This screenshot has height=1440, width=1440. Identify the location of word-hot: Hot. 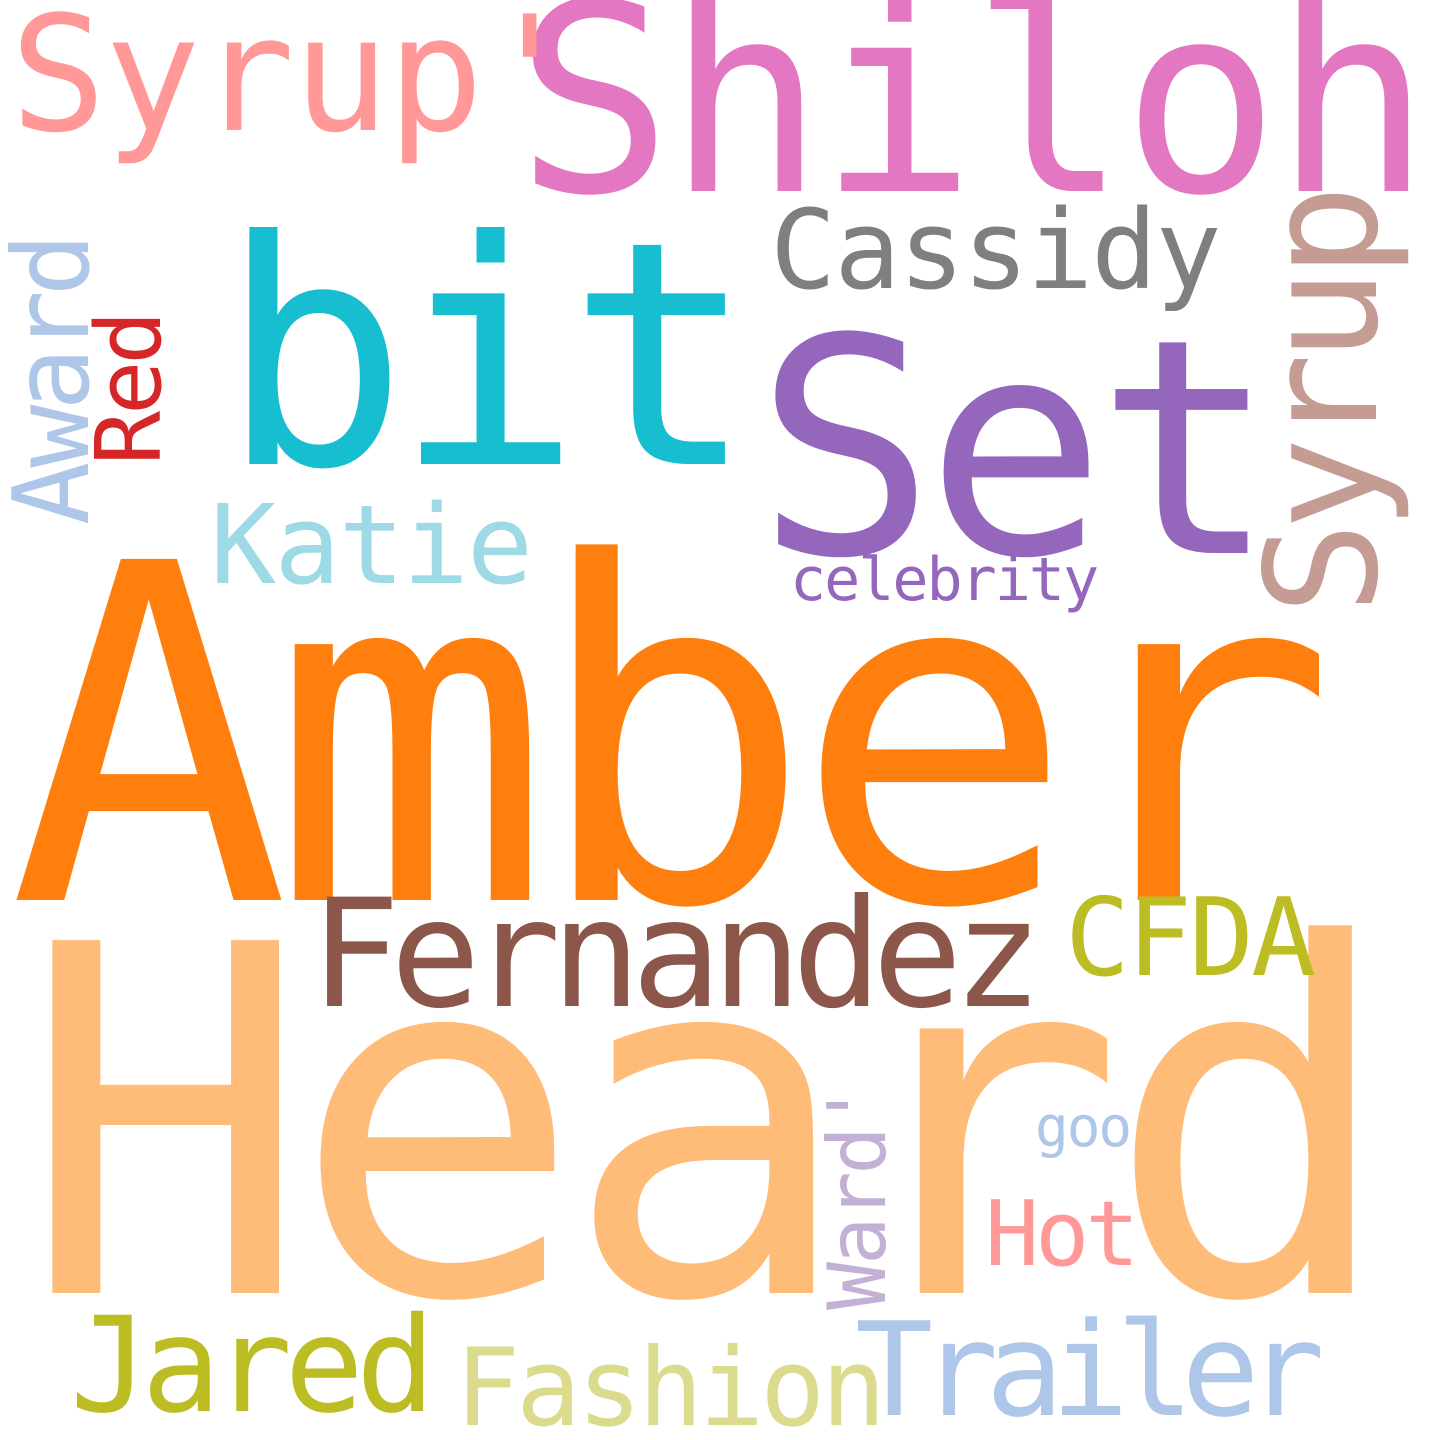
(1062, 1234).